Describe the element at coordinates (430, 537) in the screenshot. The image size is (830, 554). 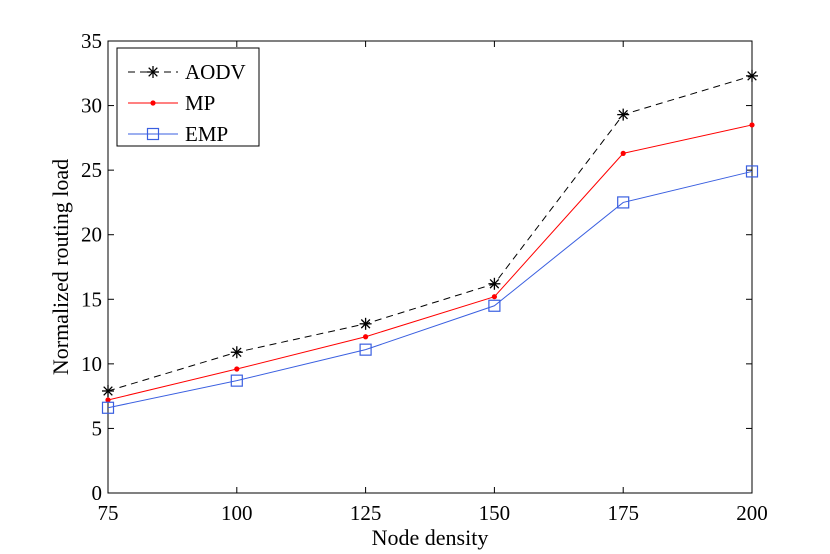
I see `x-axis-title: Node density` at that location.